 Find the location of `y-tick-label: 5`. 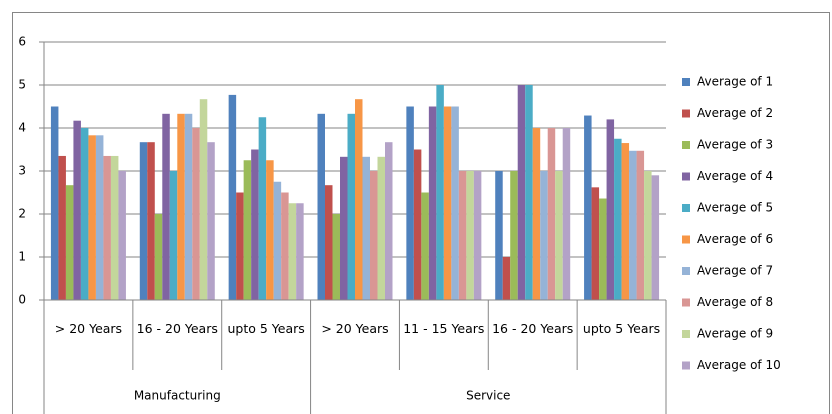

y-tick-label: 5 is located at coordinates (22, 85).